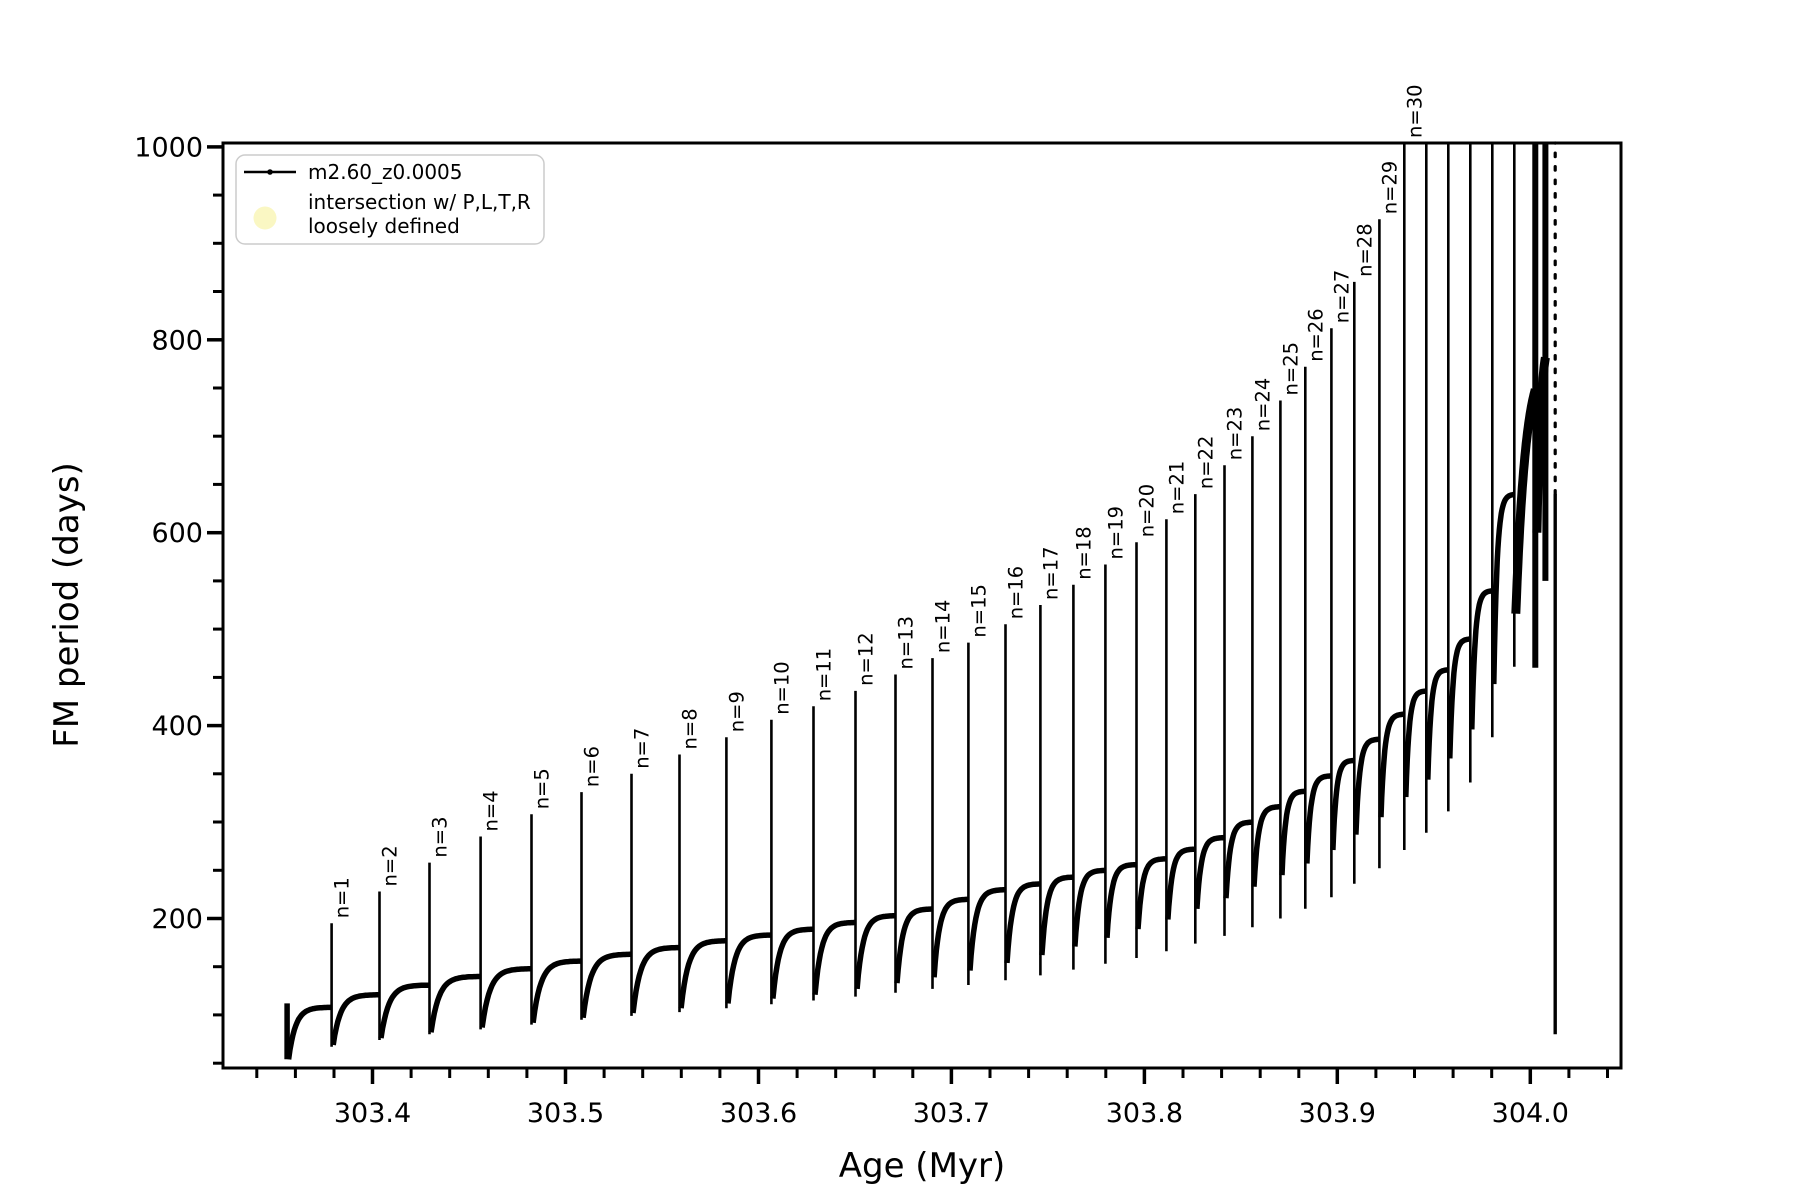 The image size is (1800, 1200). Describe the element at coordinates (168, 147) in the screenshot. I see `y-tick-label: 1000` at that location.